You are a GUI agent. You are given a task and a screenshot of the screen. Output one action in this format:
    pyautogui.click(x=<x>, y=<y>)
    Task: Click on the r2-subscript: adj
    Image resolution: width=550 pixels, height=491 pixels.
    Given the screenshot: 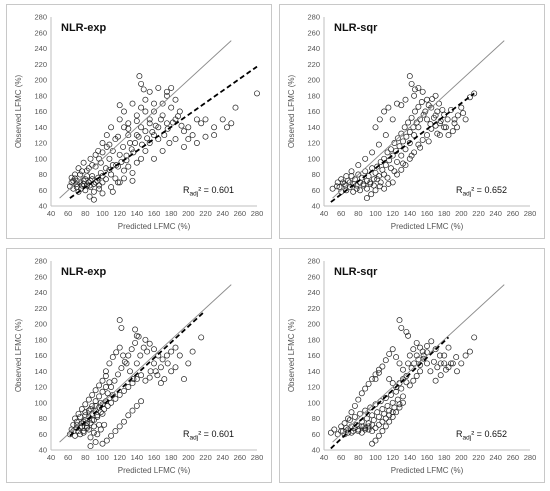 What is the action you would take?
    pyautogui.click(x=467, y=438)
    